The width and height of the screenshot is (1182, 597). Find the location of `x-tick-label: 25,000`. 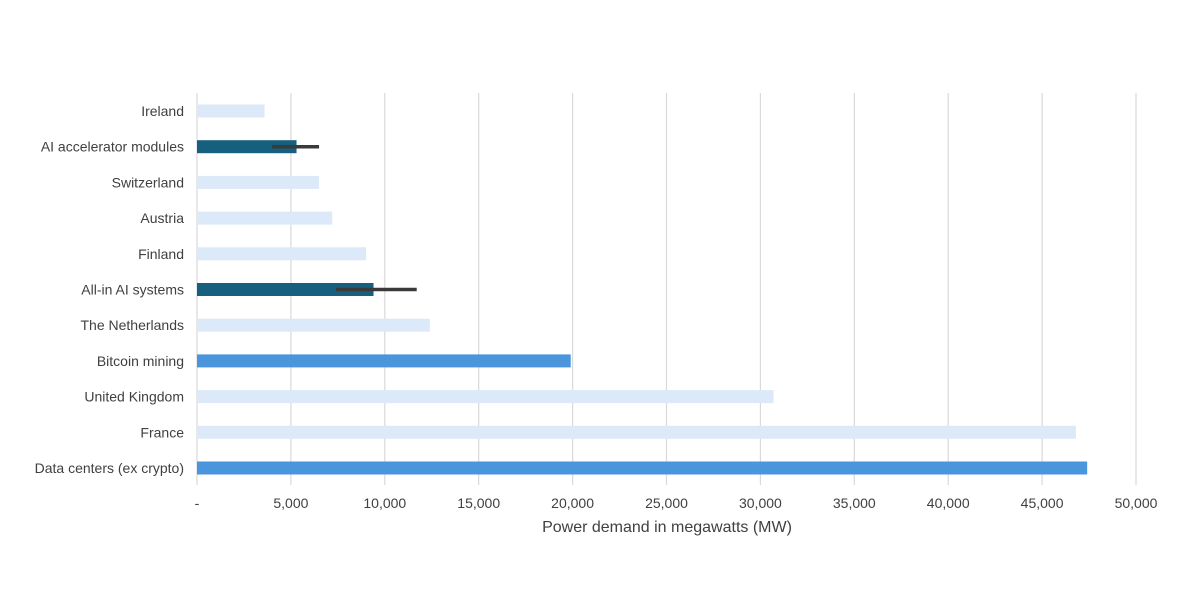

x-tick-label: 25,000 is located at coordinates (666, 503).